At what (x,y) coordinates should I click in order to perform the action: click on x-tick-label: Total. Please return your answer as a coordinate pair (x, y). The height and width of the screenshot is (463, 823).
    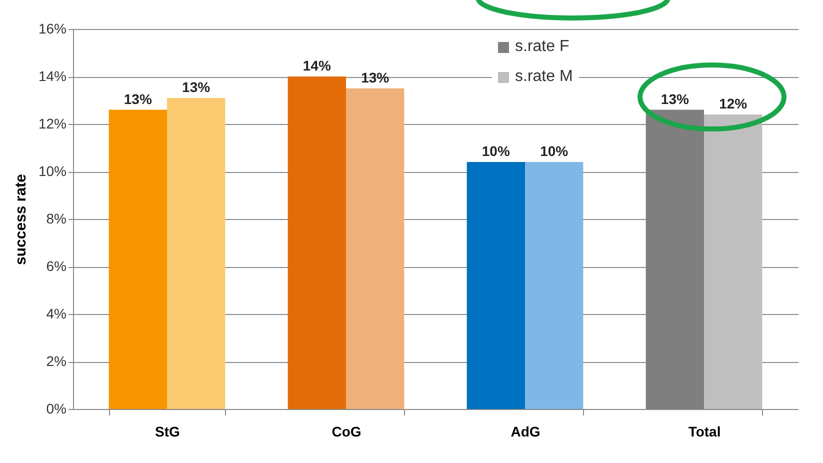
    Looking at the image, I should click on (704, 432).